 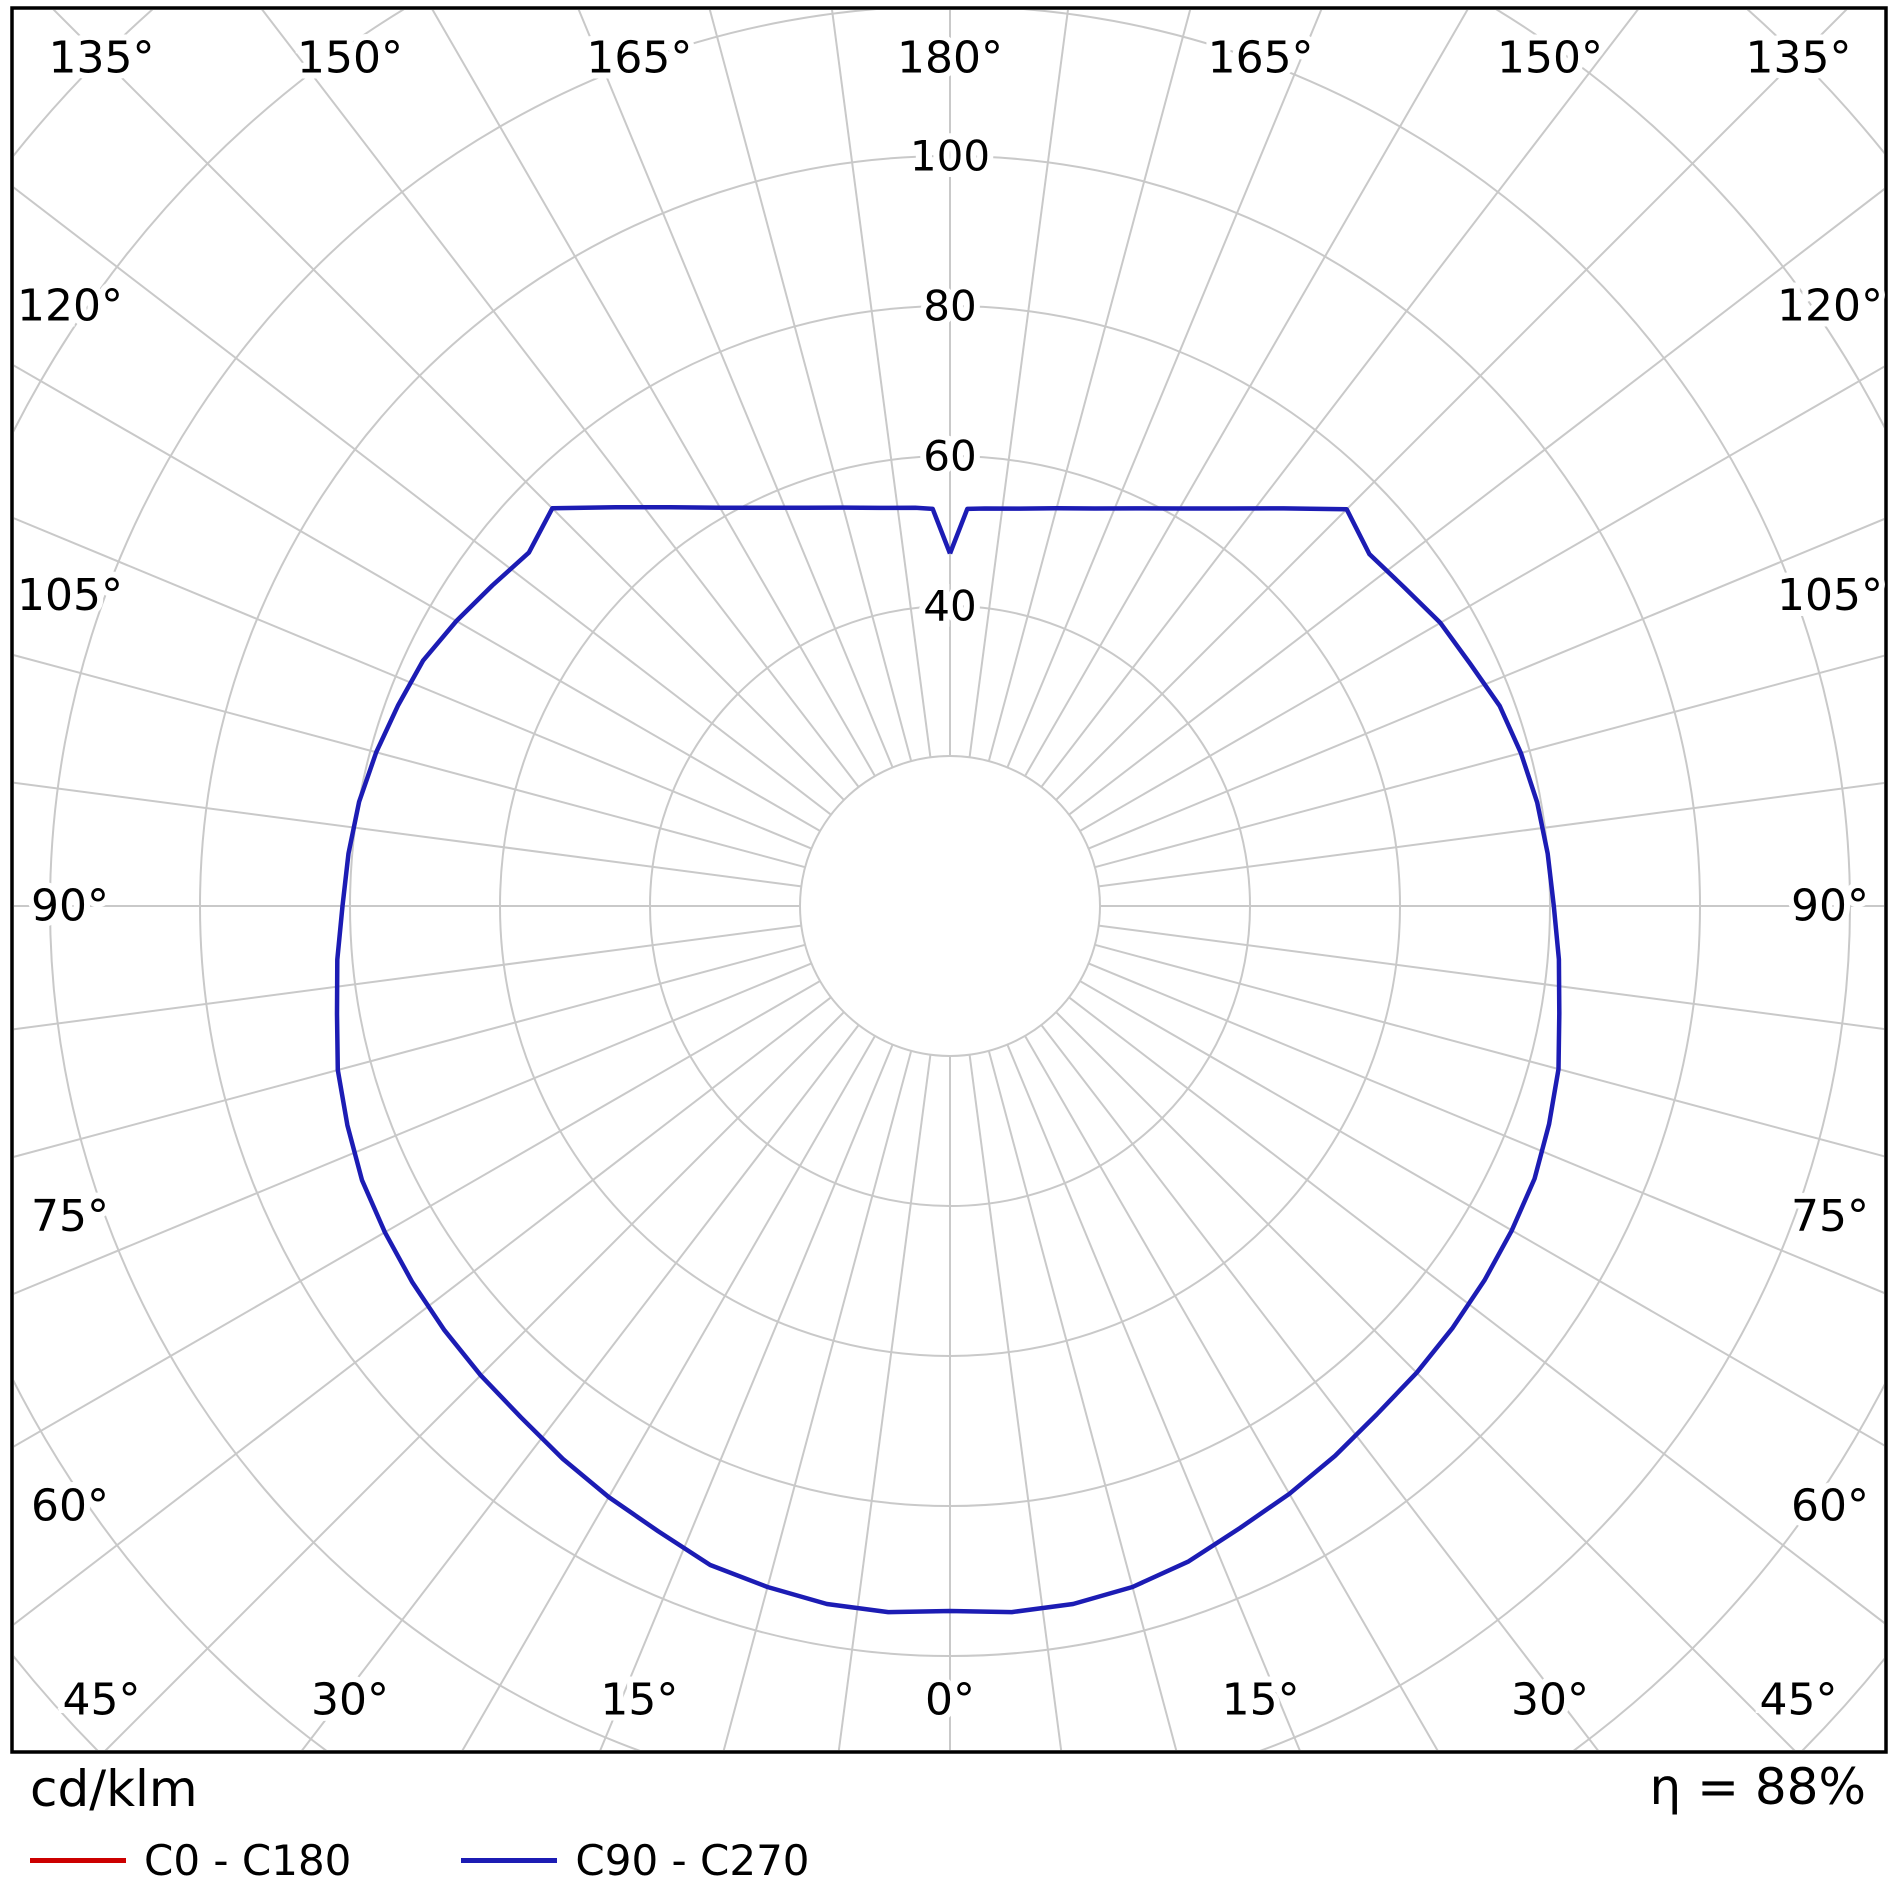 I want to click on legend-item-c0-c180: C0 - C180, so click(x=190, y=1860).